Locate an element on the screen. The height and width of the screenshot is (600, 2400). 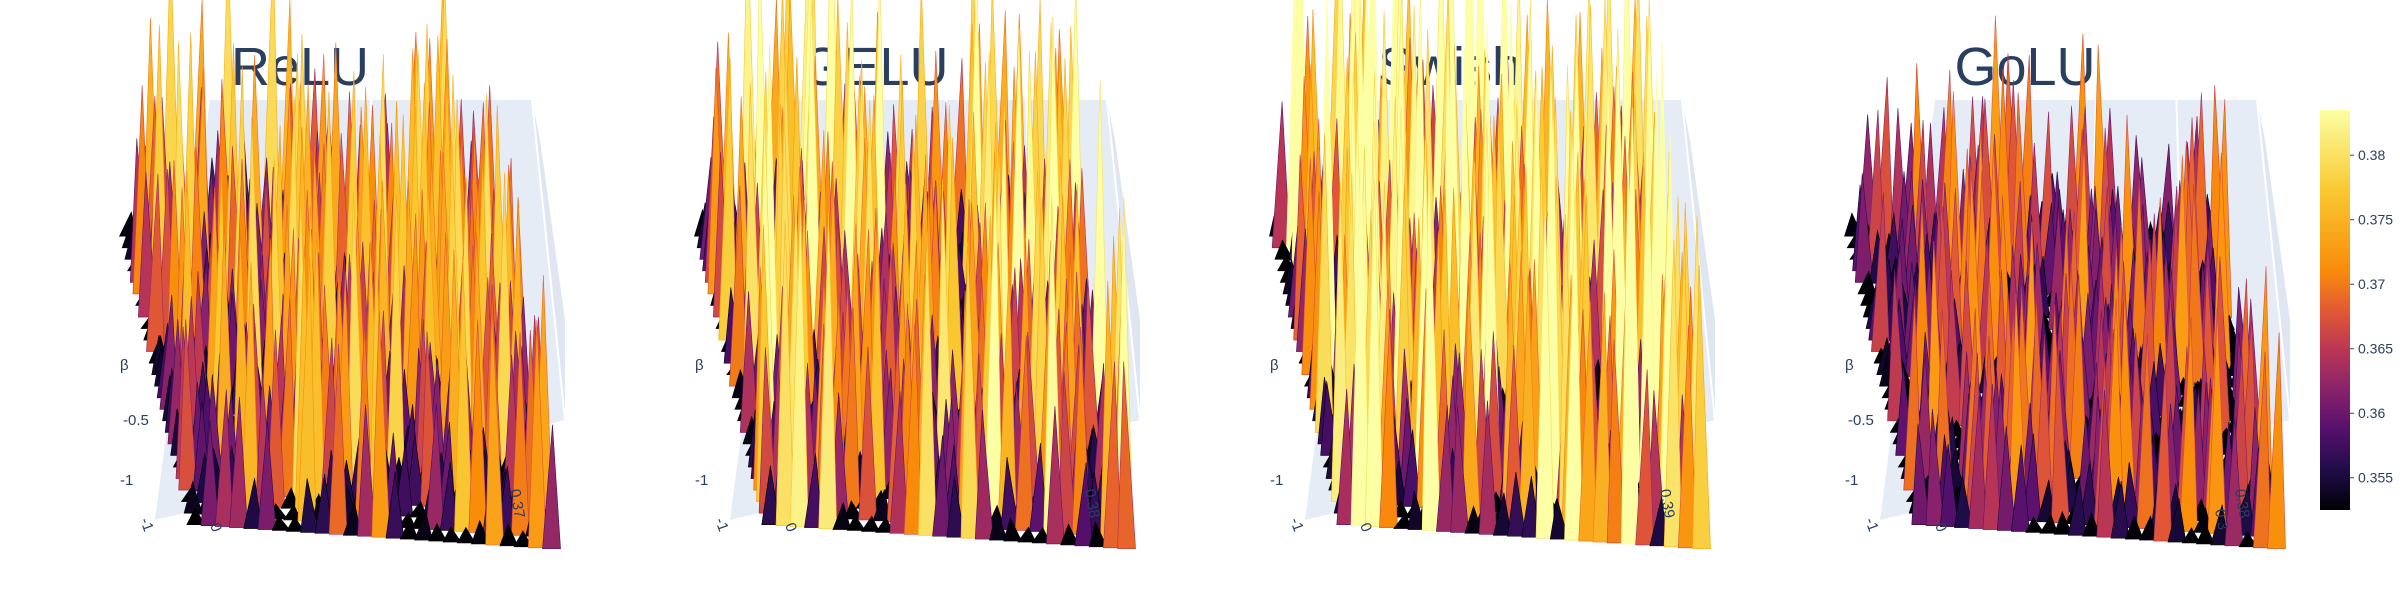
colorbar-tick-label: 0.38 is located at coordinates (2371, 155).